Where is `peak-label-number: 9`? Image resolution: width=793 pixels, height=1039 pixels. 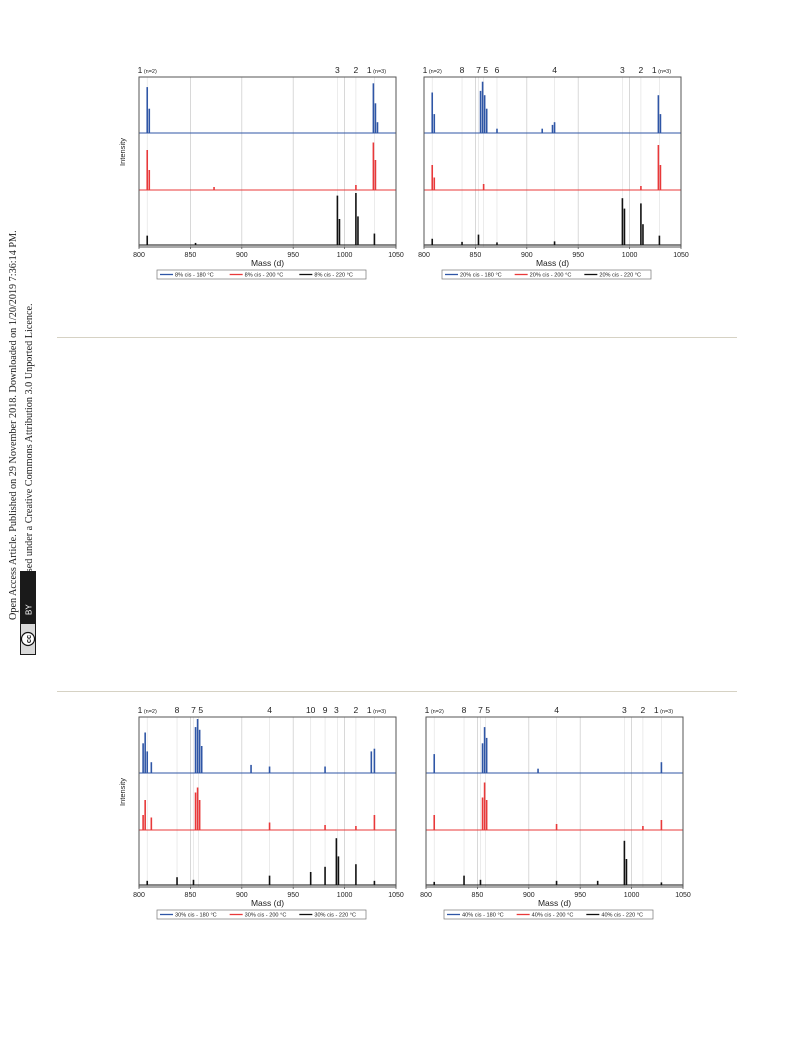
peak-label-number: 9 is located at coordinates (325, 710).